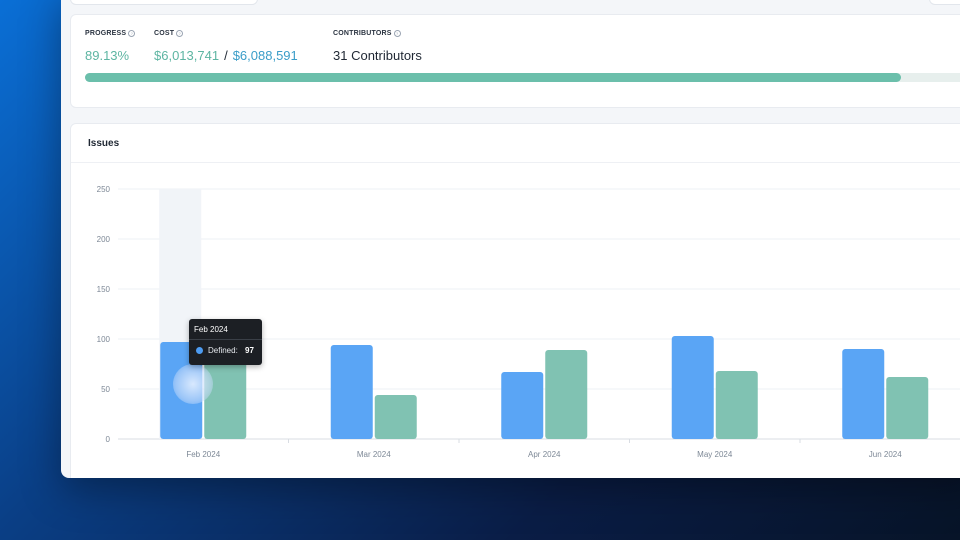 The image size is (960, 540). Describe the element at coordinates (265, 55) in the screenshot. I see `cost-budget: $6,088,591` at that location.